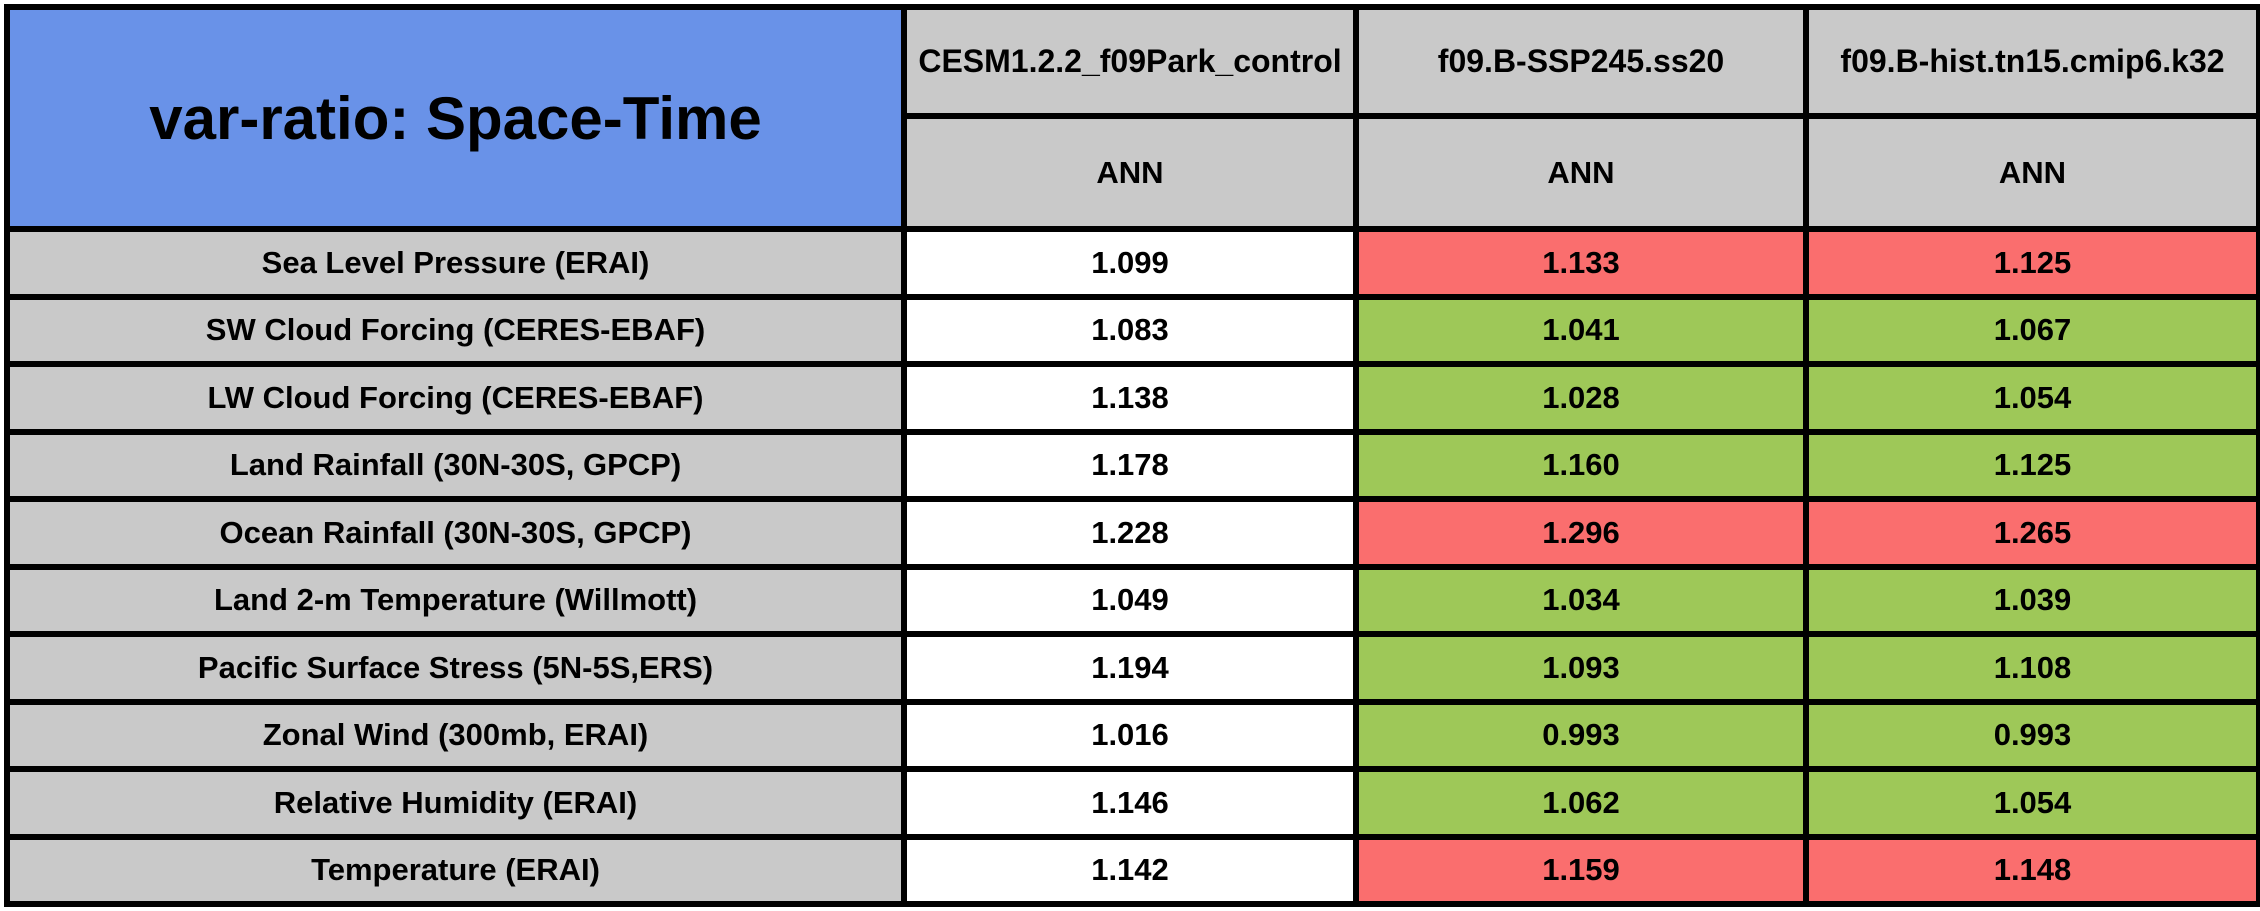 This screenshot has width=2260, height=911. I want to click on value-cell-bad: 1.133, so click(1581, 263).